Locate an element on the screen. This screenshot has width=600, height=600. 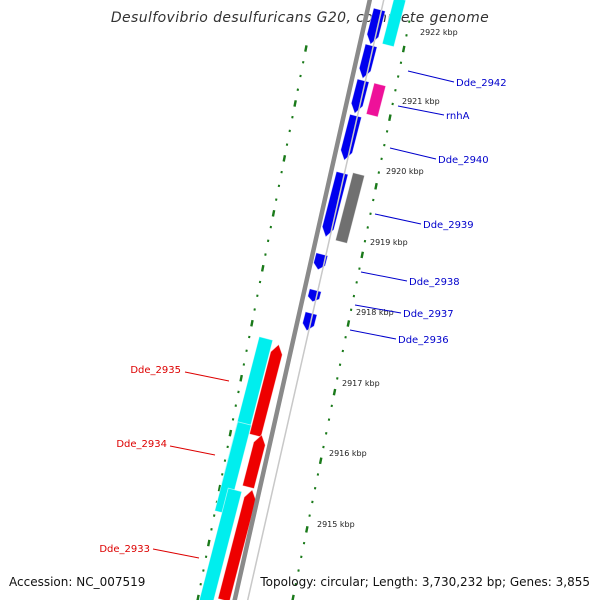
kbp-label: 2915 kbp is located at coordinates (336, 524).